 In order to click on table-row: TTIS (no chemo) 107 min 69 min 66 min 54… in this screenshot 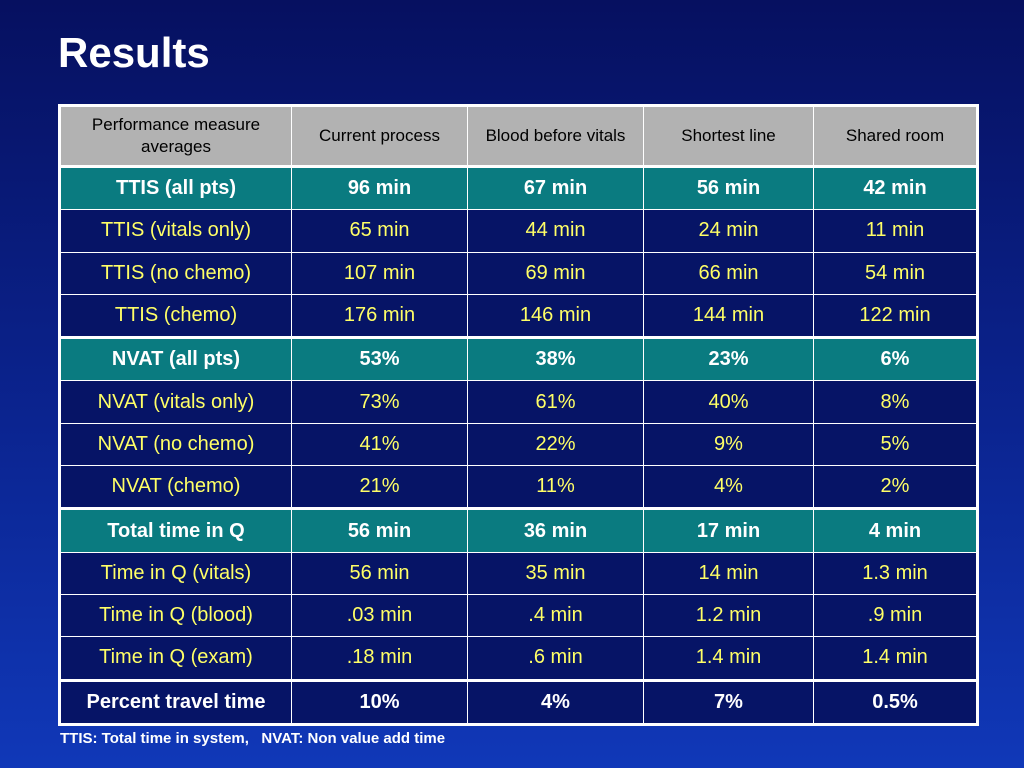, I will do `click(518, 273)`.